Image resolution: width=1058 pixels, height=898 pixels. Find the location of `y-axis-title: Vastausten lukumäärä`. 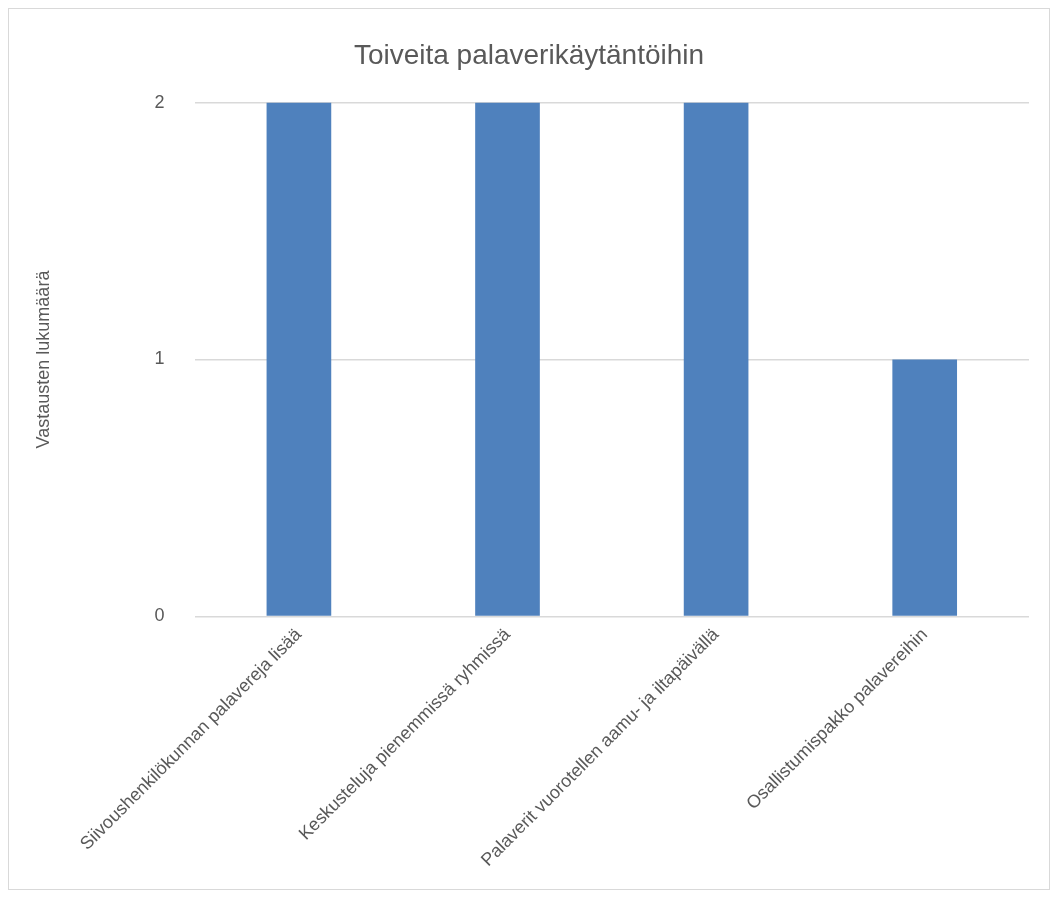

y-axis-title: Vastausten lukumäärä is located at coordinates (42, 359).